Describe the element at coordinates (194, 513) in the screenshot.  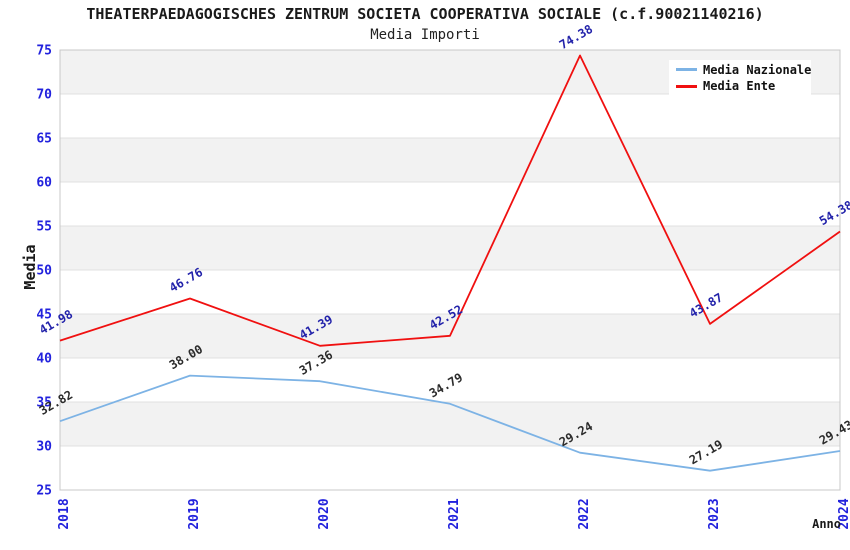
I see `x-tick-label: 2019` at that location.